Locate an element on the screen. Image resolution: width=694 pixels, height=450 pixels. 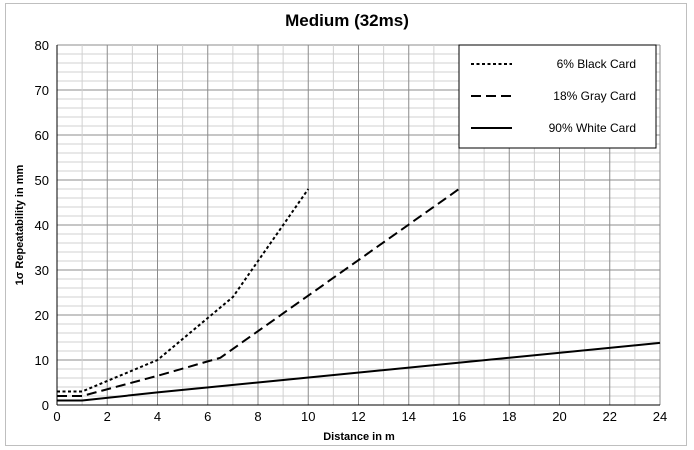
y-tick-label: 30 is located at coordinates (42, 270).